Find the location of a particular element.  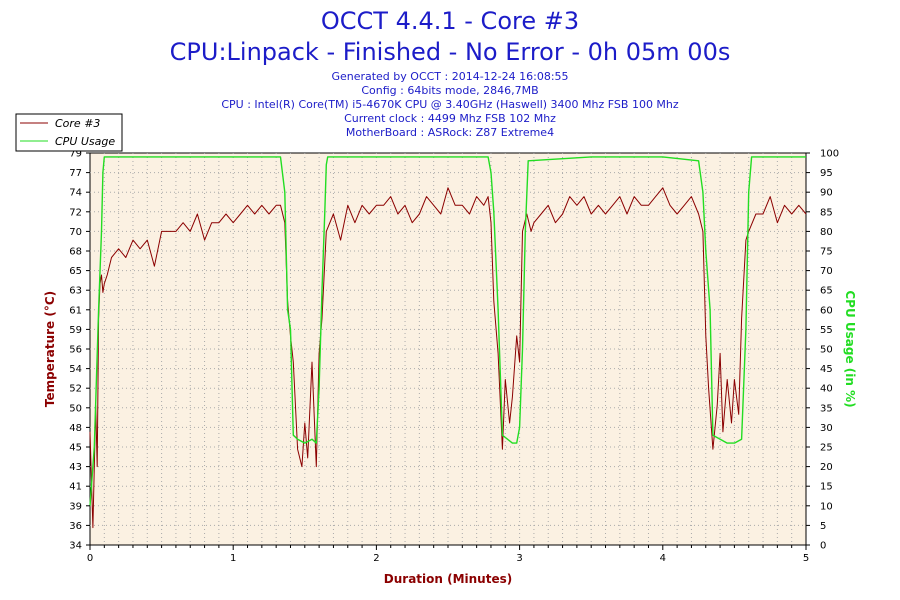

y2-tick-label: 100 is located at coordinates (829, 154).